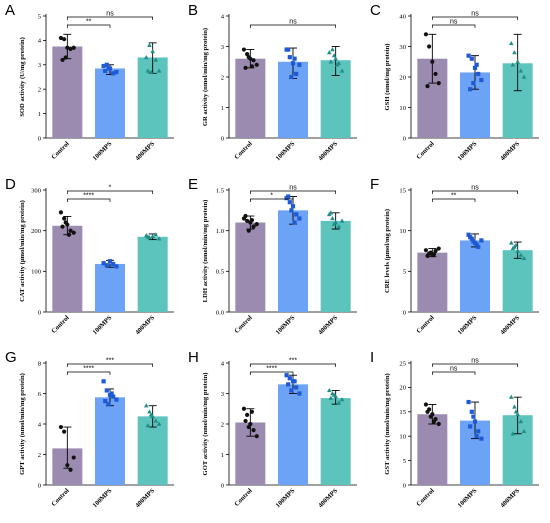 The width and height of the screenshot is (550, 523). What do you see at coordinates (10, 10) in the screenshot?
I see `panel-letter: A` at bounding box center [10, 10].